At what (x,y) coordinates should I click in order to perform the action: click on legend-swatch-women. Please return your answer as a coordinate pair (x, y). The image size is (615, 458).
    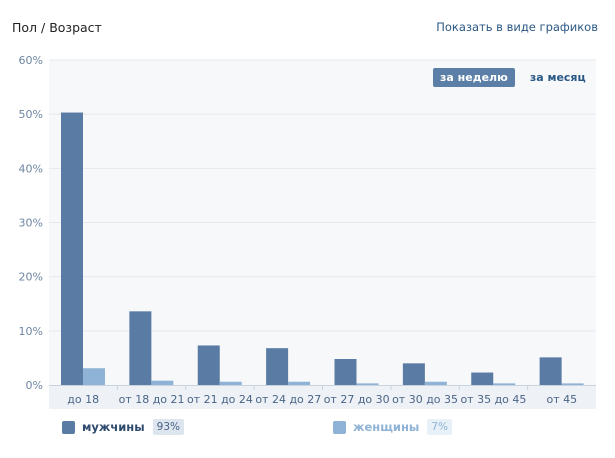
    Looking at the image, I should click on (339, 427).